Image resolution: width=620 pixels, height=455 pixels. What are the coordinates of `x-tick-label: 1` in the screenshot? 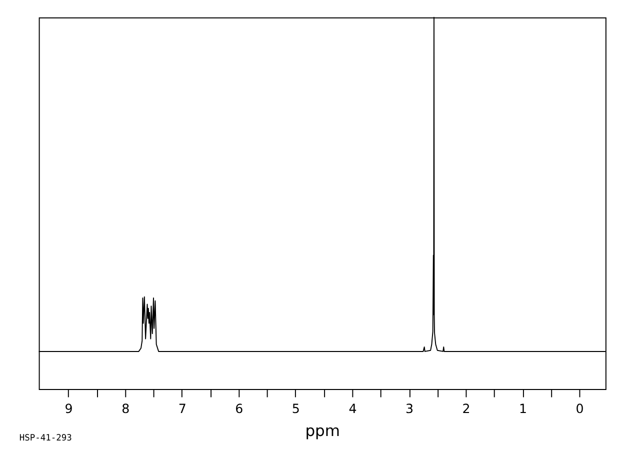 It's located at (523, 408).